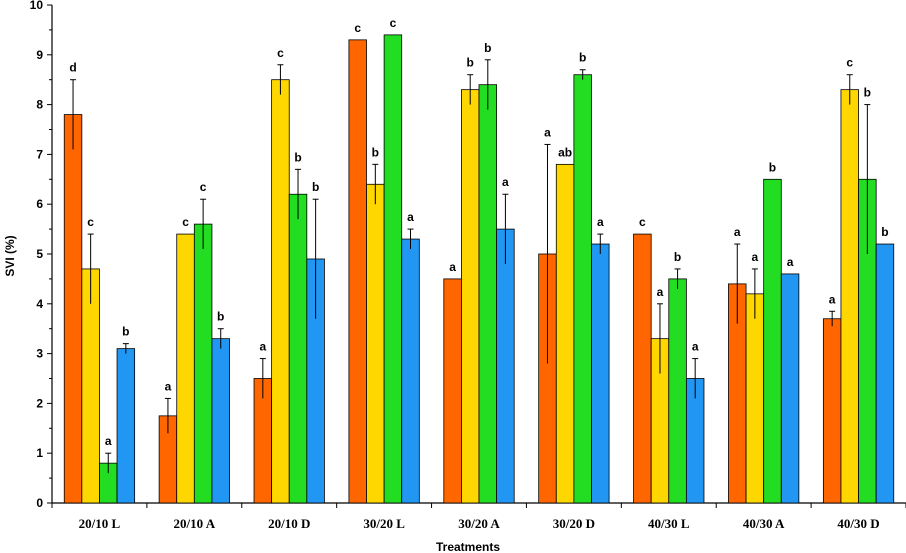 The image size is (906, 553). I want to click on x-tick-label: 40/30 A, so click(764, 523).